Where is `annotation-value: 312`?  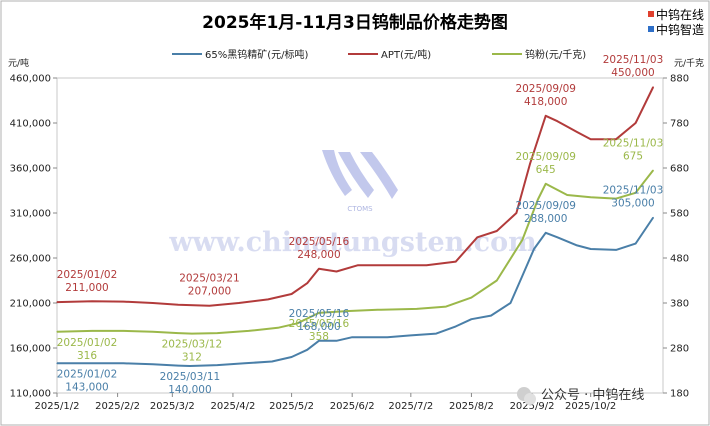
annotation-value: 312 is located at coordinates (192, 358).